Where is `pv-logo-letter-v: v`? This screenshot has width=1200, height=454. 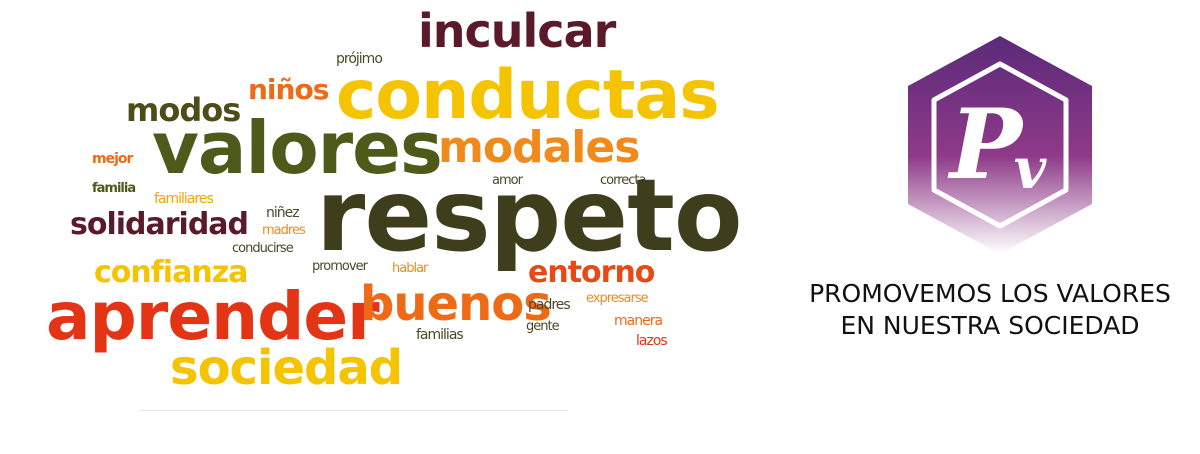 pv-logo-letter-v: v is located at coordinates (1031, 169).